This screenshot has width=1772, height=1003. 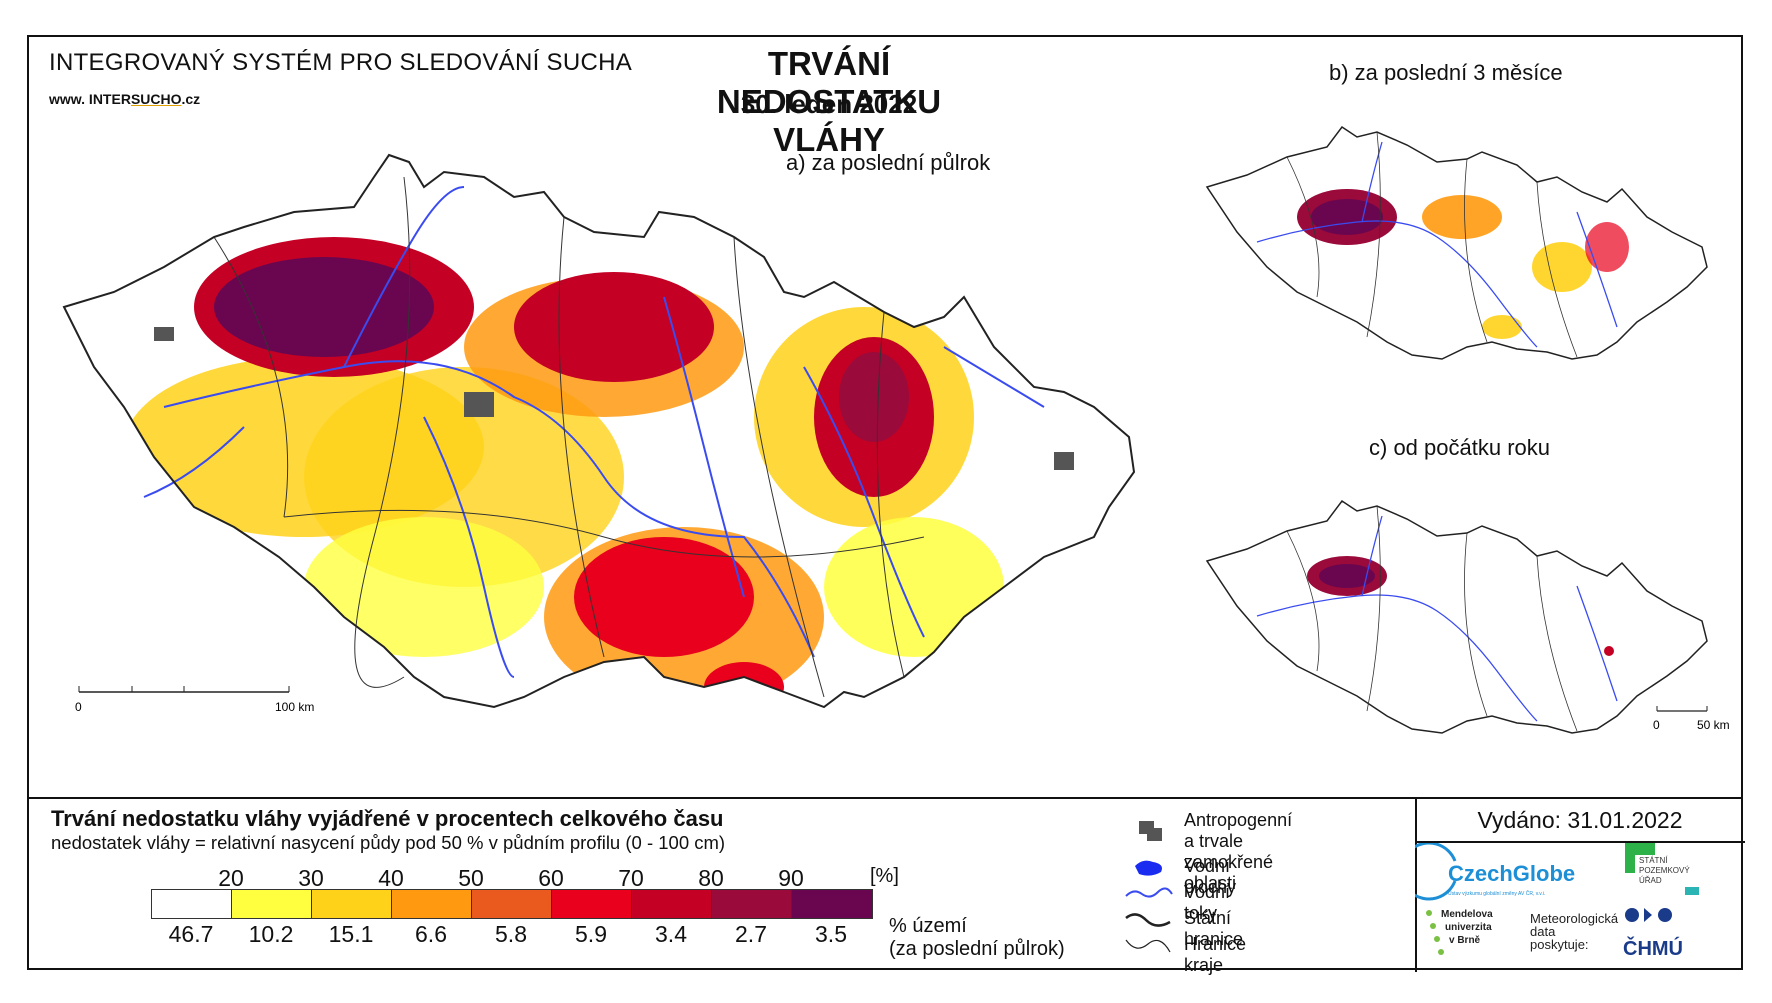 I want to click on map-b-three-months, so click(x=1456, y=242).